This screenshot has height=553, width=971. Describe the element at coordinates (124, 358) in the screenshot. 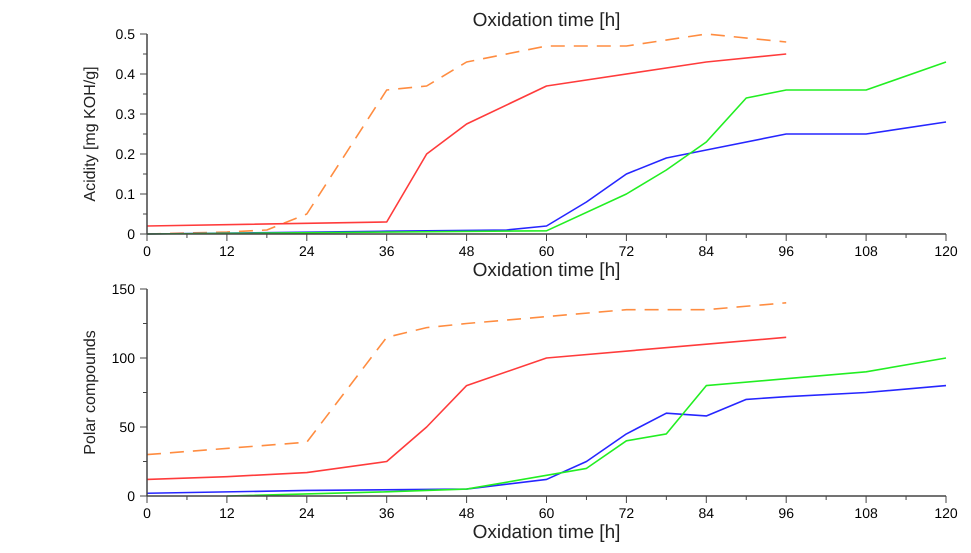

I see `y-tick-label: 100` at that location.